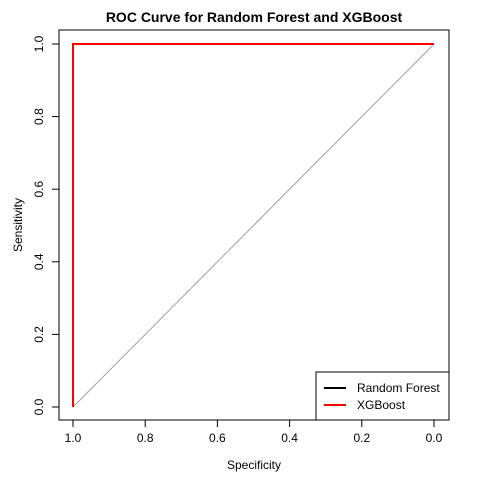  Describe the element at coordinates (381, 405) in the screenshot. I see `legend-label-xgboost: XGBoost` at that location.